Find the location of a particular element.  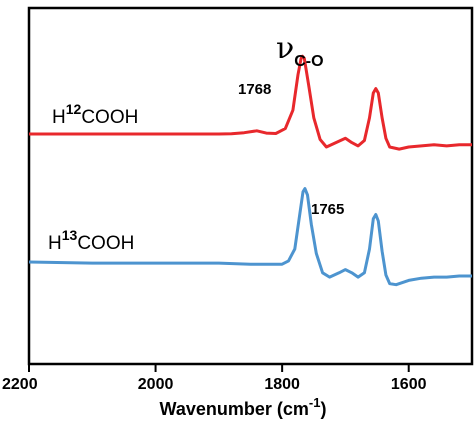

series-label-2-superscript: 13 is located at coordinates (70, 235).